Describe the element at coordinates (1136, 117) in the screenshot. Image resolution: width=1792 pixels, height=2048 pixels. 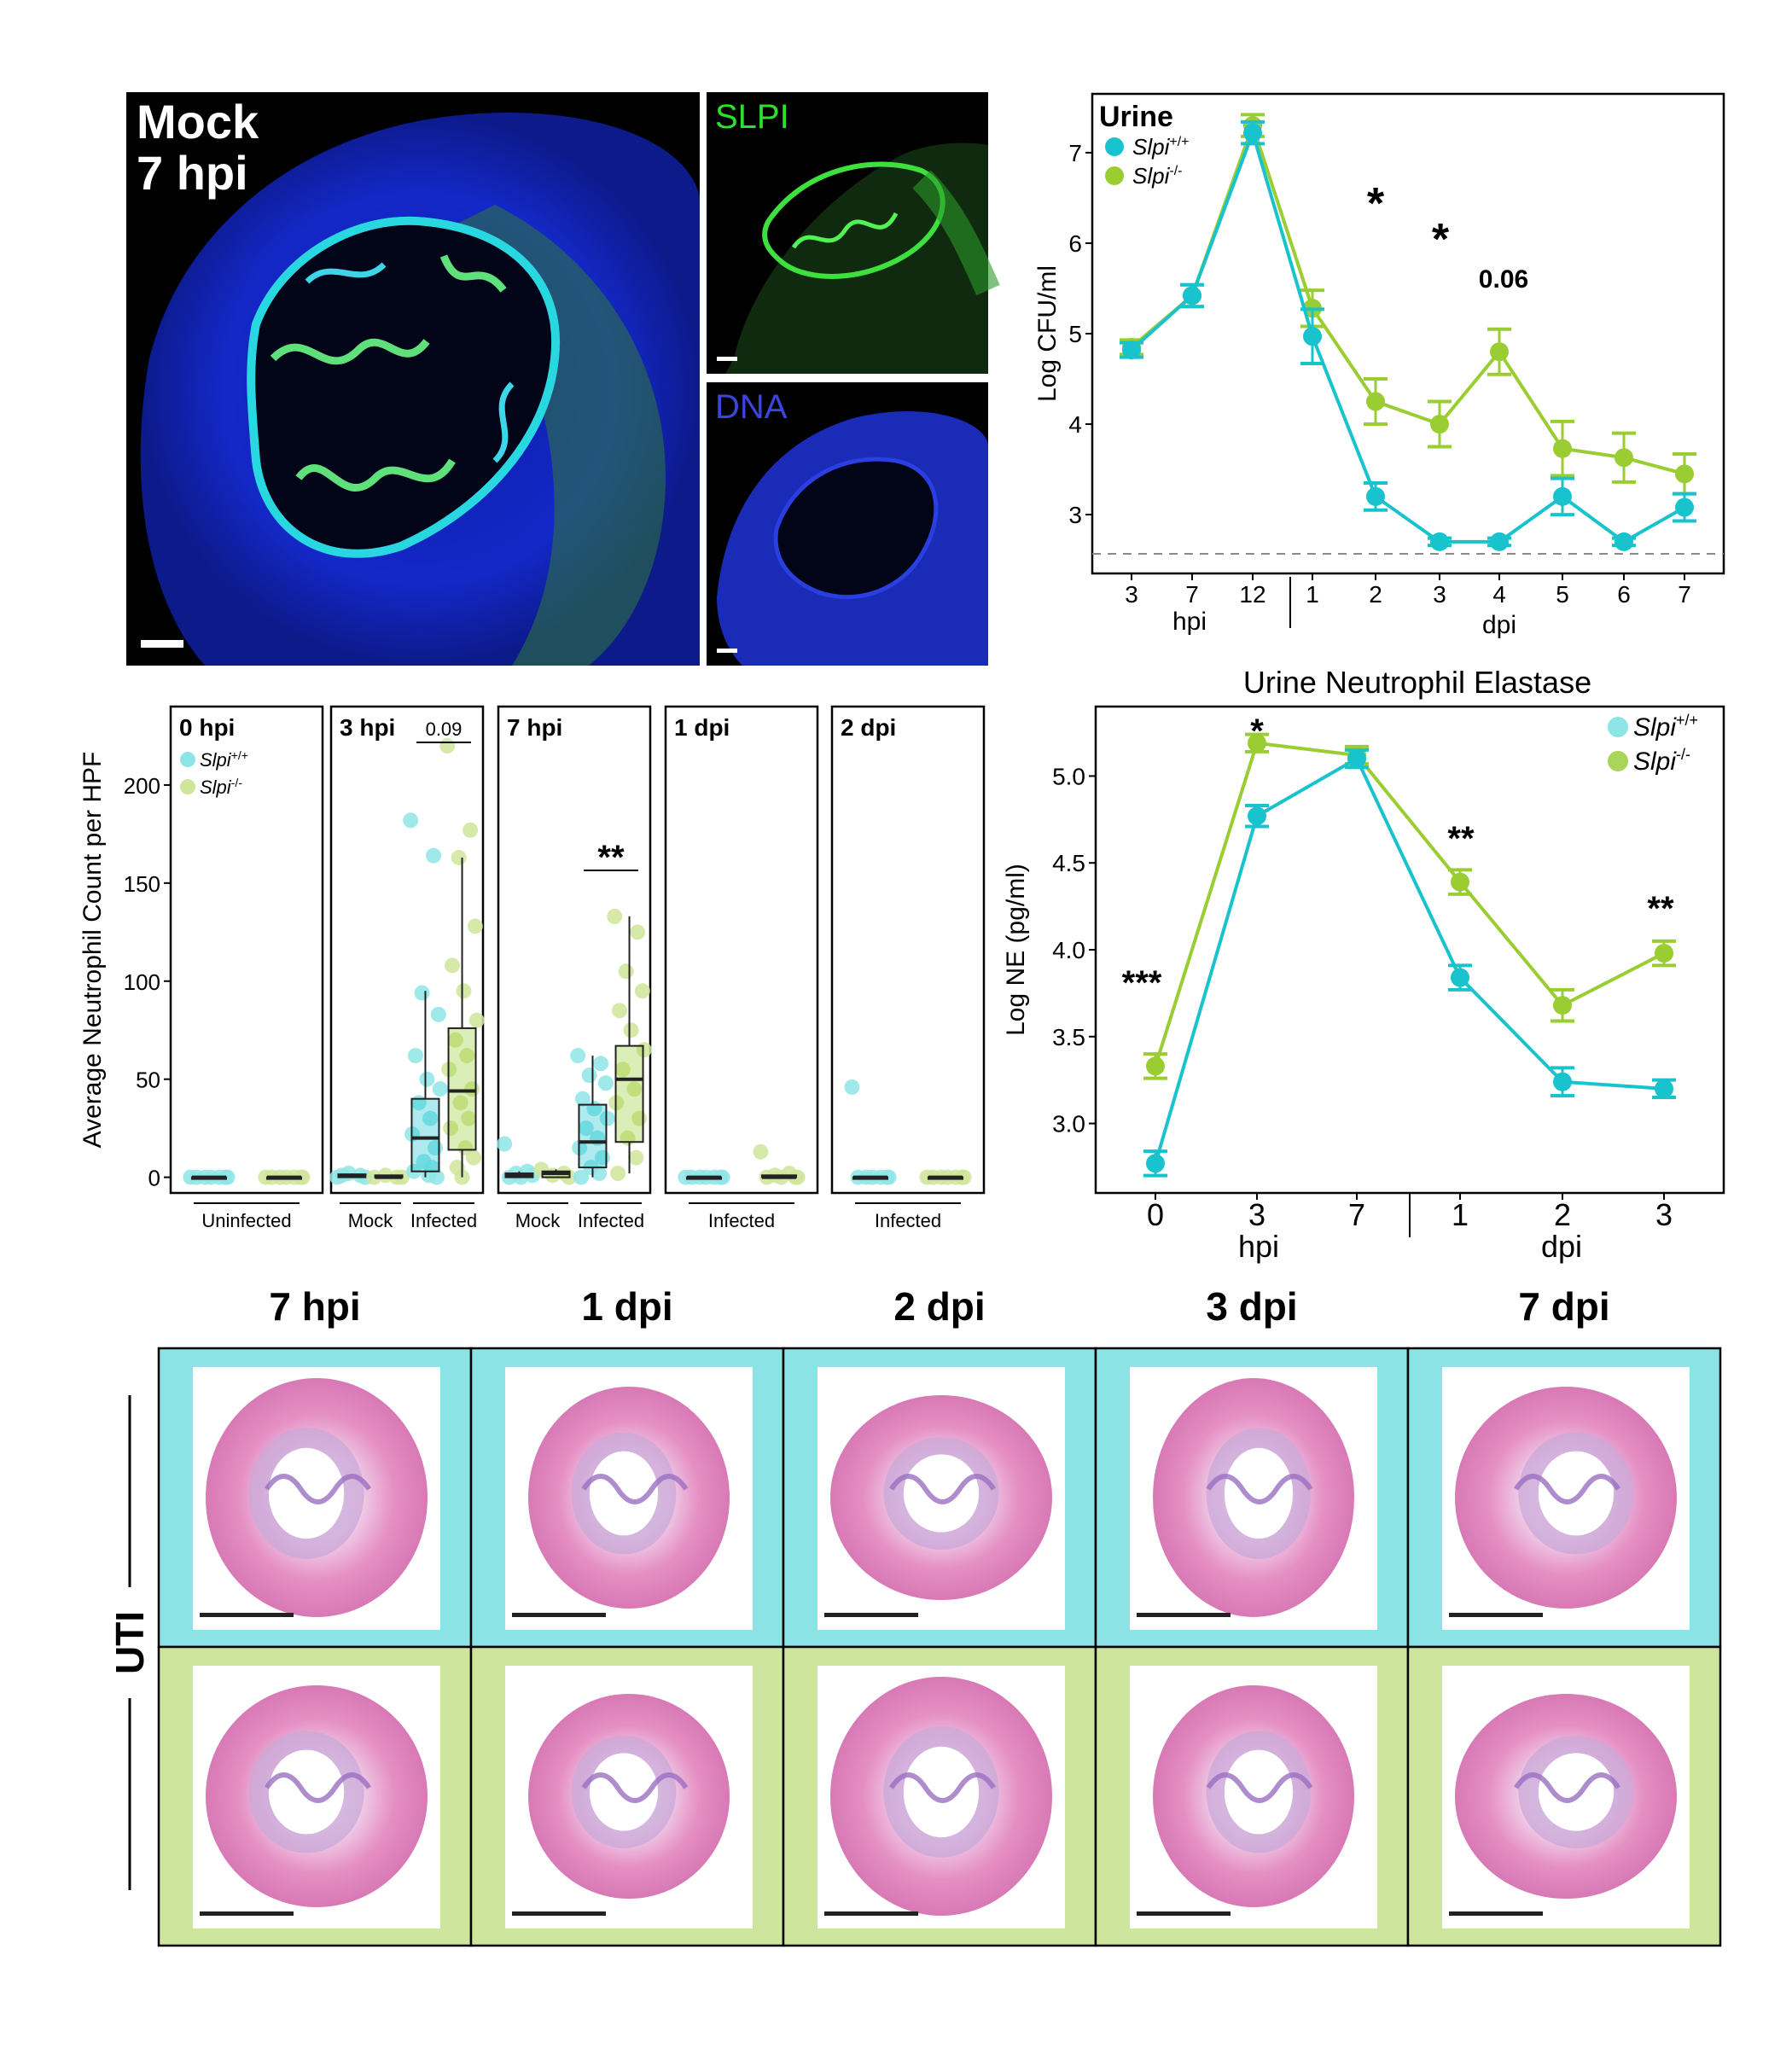
I see `chart-title: Urine` at that location.